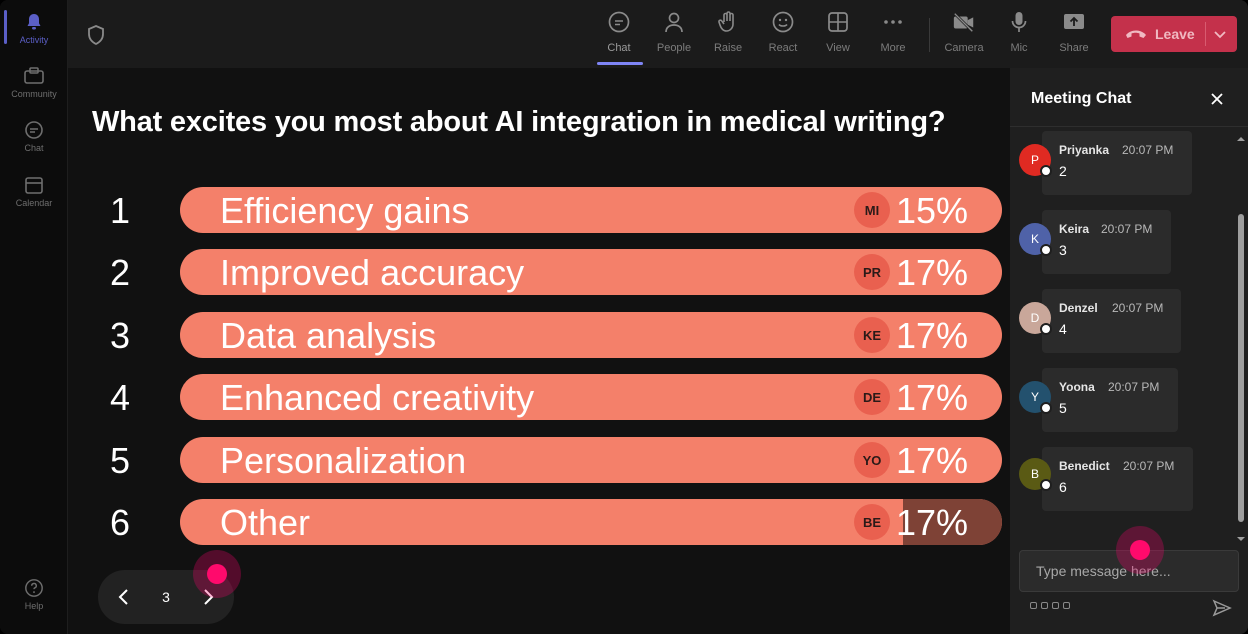 Image resolution: width=1248 pixels, height=634 pixels. What do you see at coordinates (34, 201) in the screenshot?
I see `rail-item-calendar: Calendar` at bounding box center [34, 201].